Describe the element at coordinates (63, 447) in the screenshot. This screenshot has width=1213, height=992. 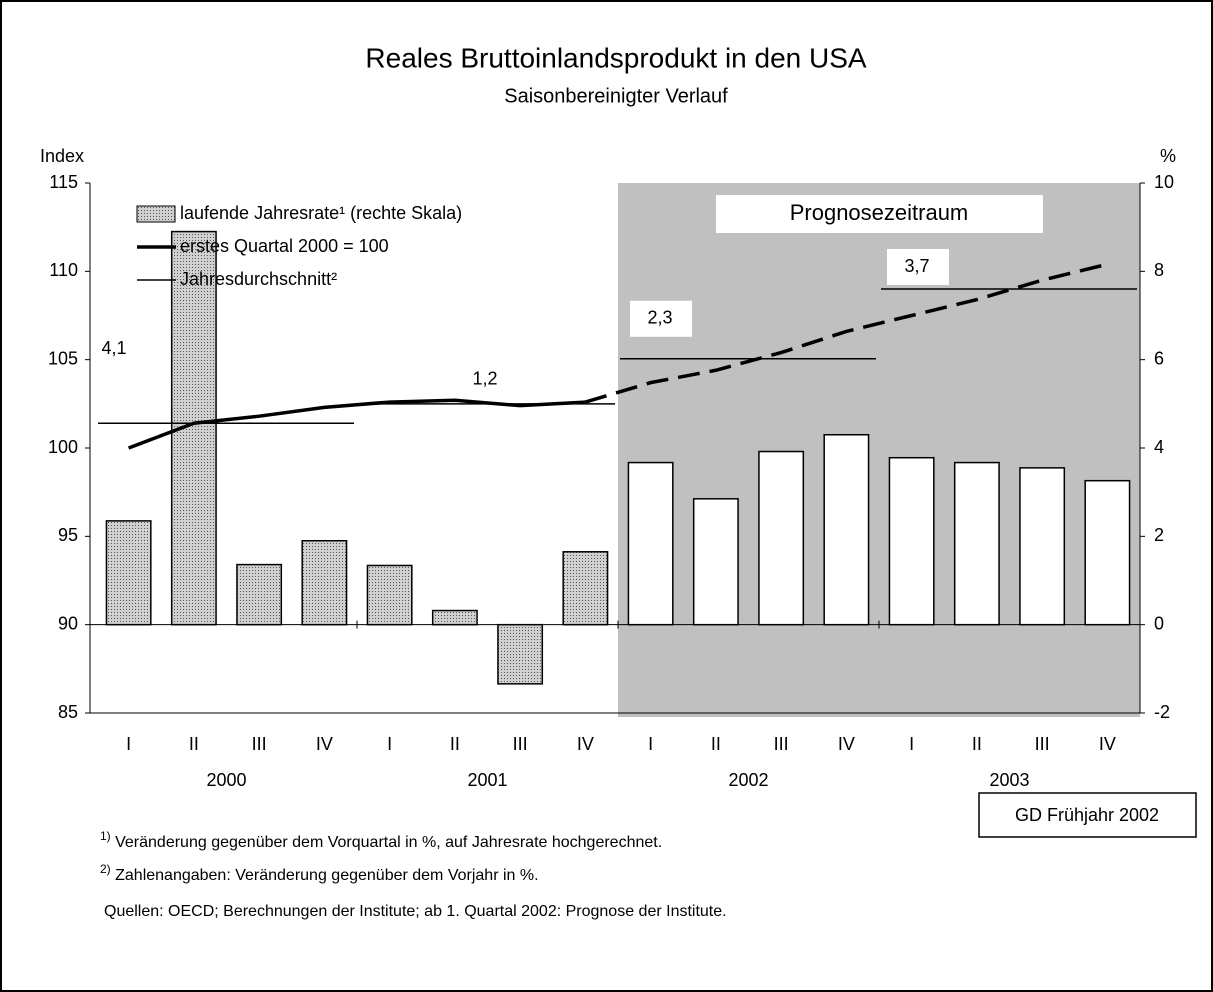
I see `y-tick-label: 100` at that location.